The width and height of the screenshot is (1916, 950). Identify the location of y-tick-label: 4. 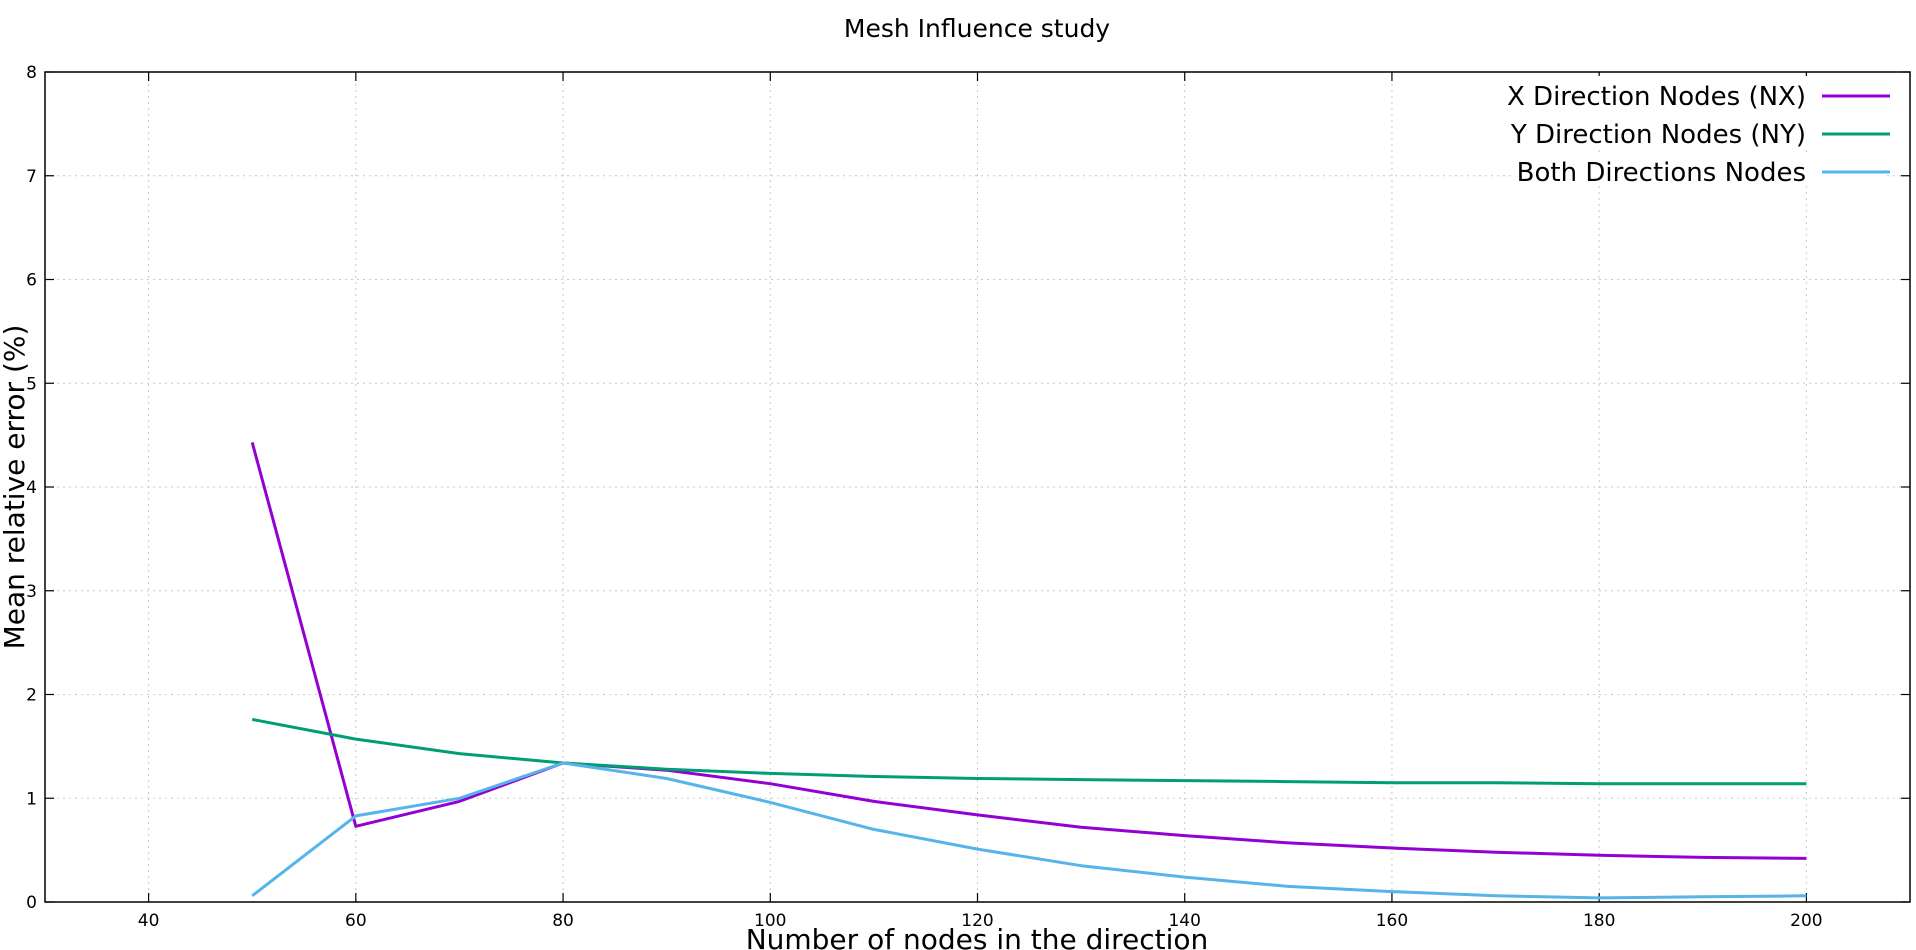
(31, 488).